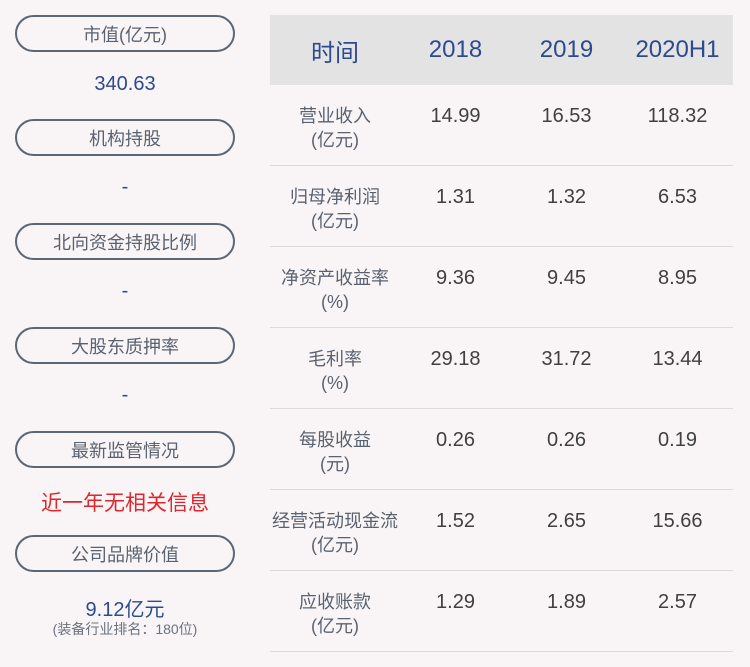 The image size is (750, 667). I want to click on cell-2018: 0.26, so click(455, 440).